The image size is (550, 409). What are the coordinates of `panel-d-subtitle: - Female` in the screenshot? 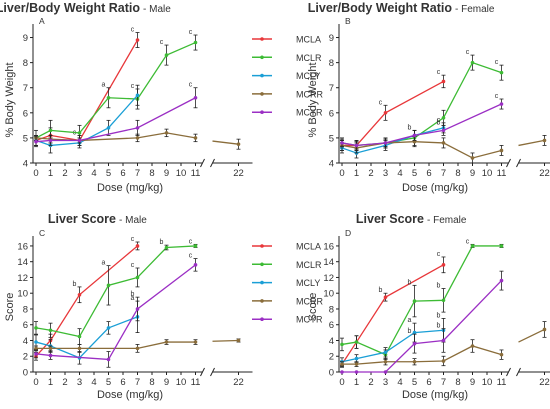 It's located at (447, 220).